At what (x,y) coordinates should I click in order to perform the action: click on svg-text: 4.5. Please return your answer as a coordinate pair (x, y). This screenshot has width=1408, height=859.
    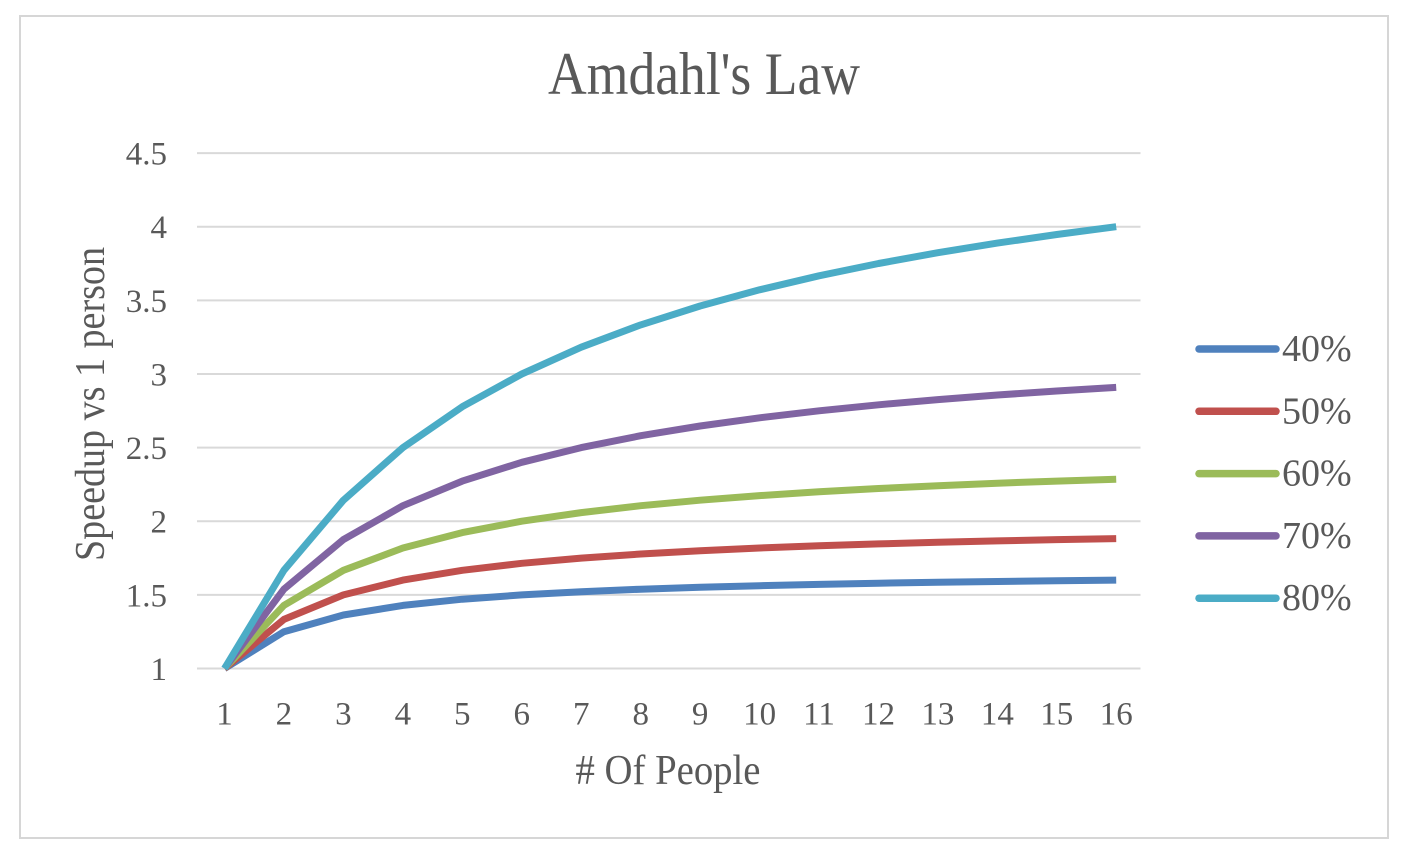
    Looking at the image, I should click on (146, 155).